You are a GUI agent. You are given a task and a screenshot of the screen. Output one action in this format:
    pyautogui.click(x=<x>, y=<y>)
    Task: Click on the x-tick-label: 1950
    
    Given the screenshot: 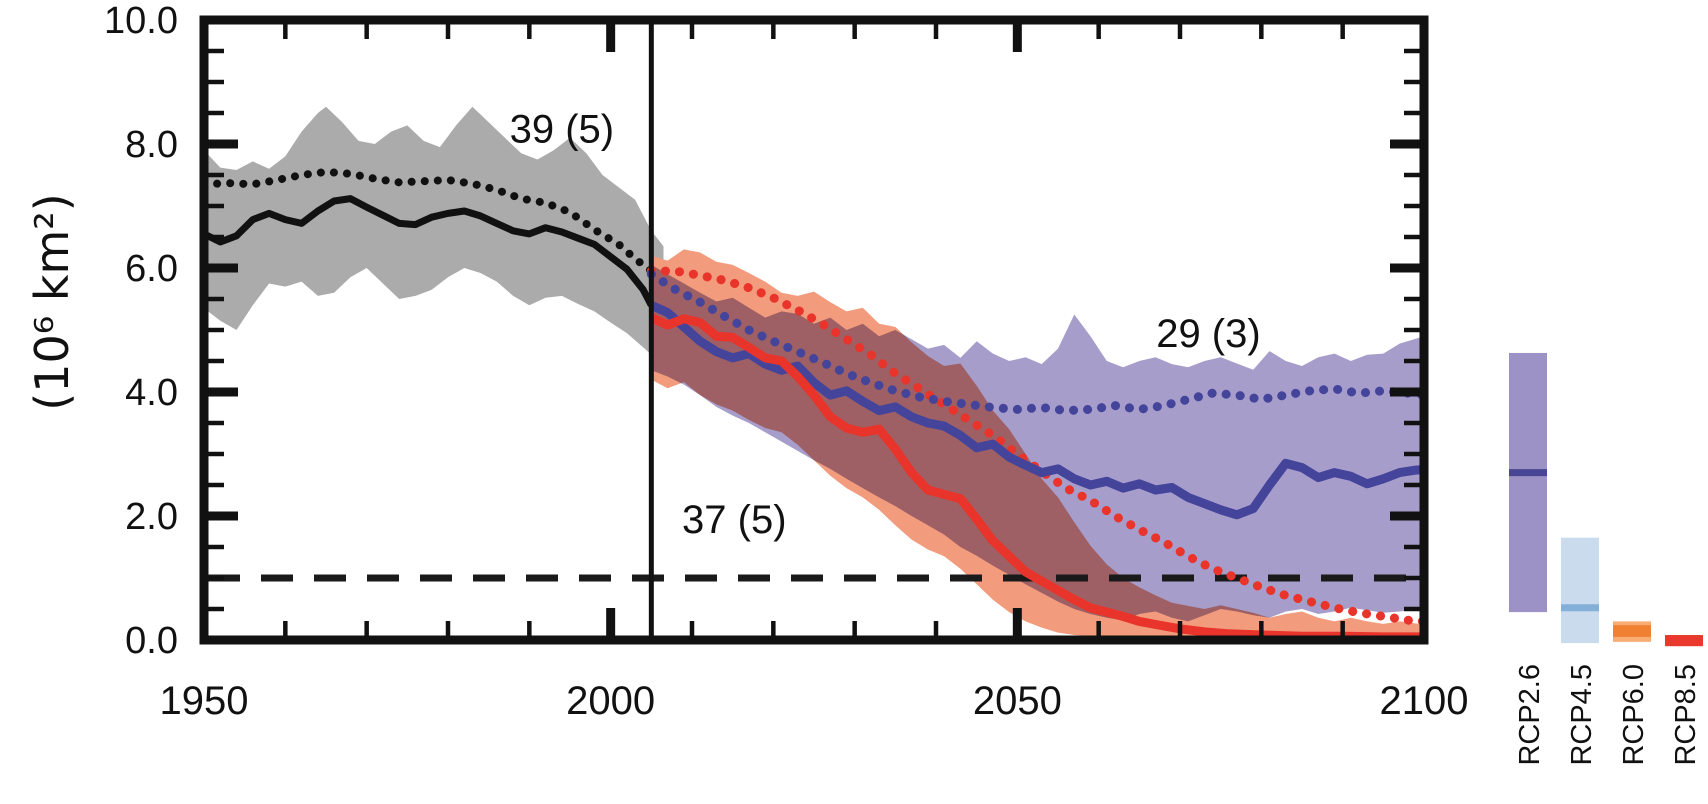 What is the action you would take?
    pyautogui.click(x=204, y=701)
    